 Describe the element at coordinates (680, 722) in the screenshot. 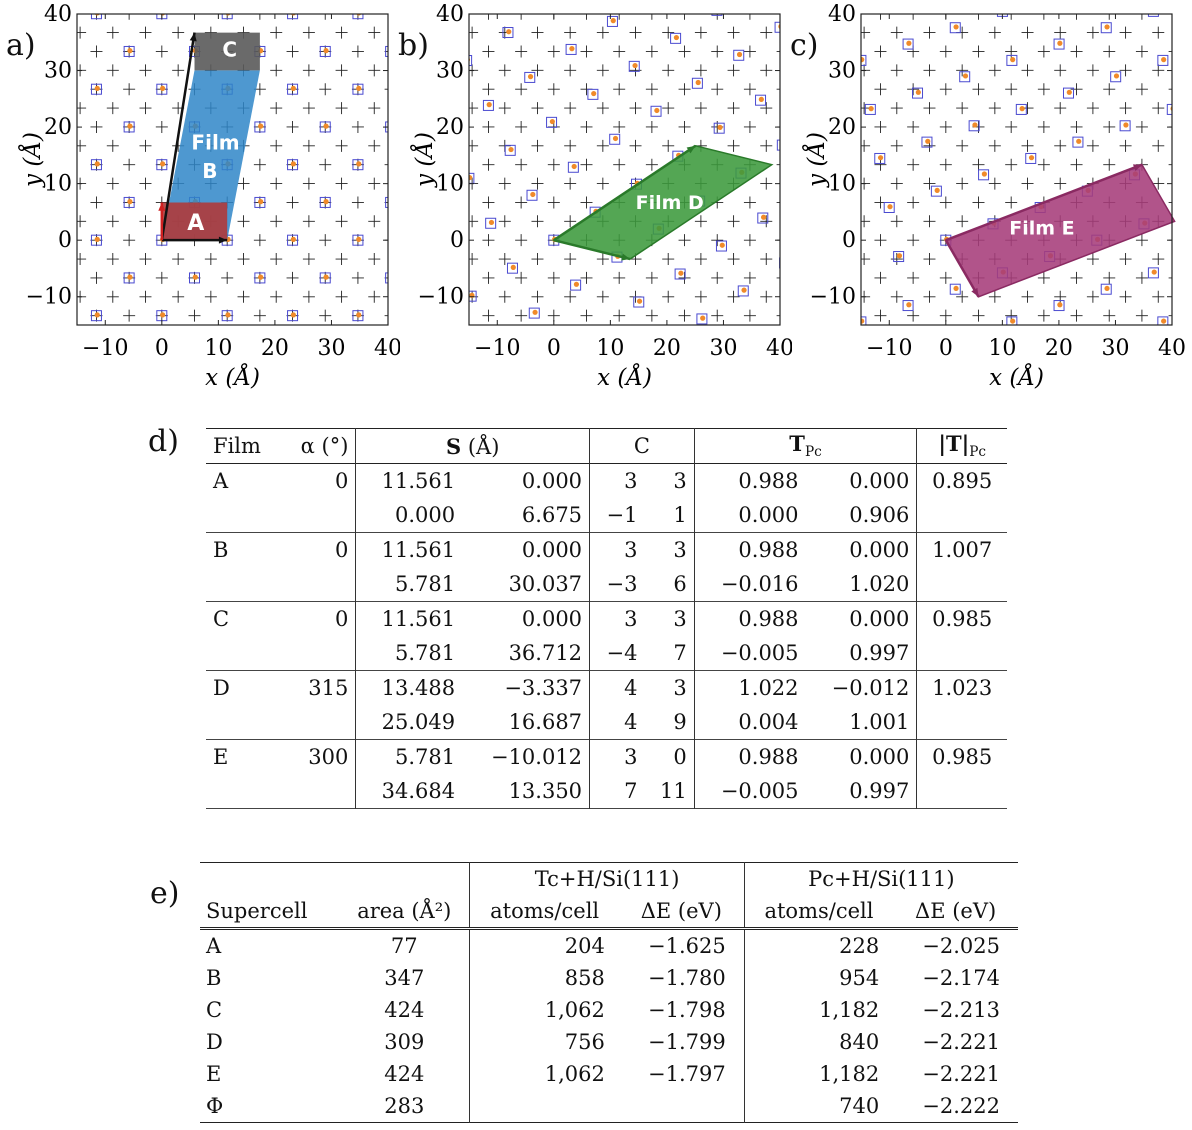

I see `c-cell: 9` at that location.